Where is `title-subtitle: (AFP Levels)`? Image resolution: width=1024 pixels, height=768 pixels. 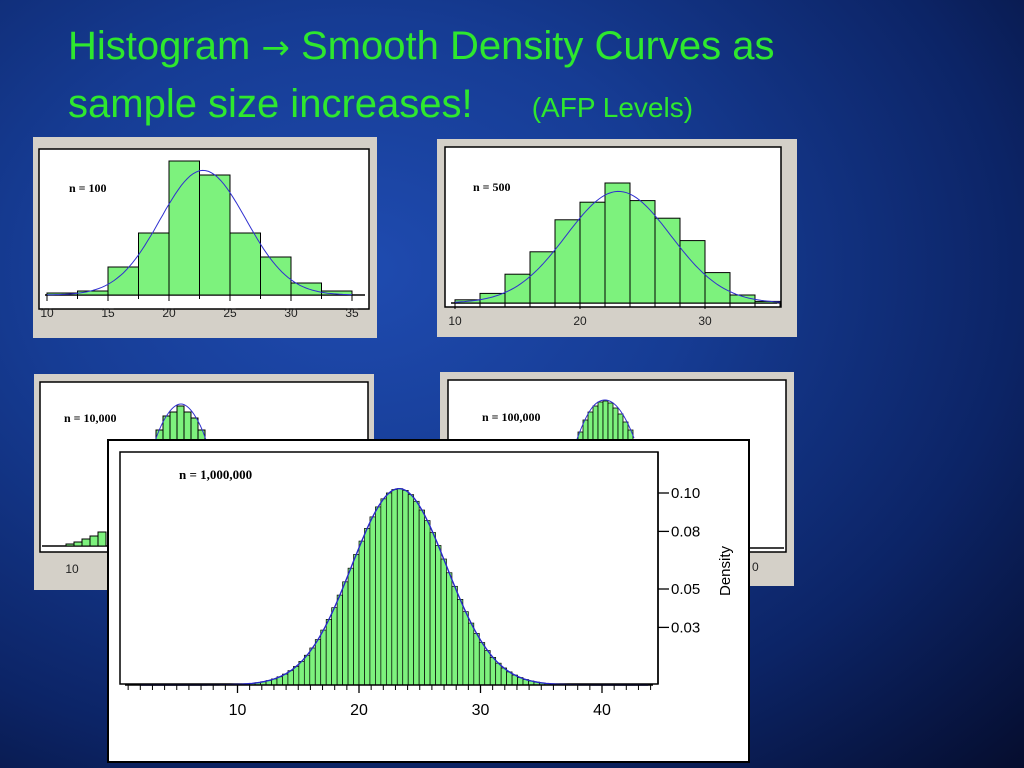 title-subtitle: (AFP Levels) is located at coordinates (612, 107).